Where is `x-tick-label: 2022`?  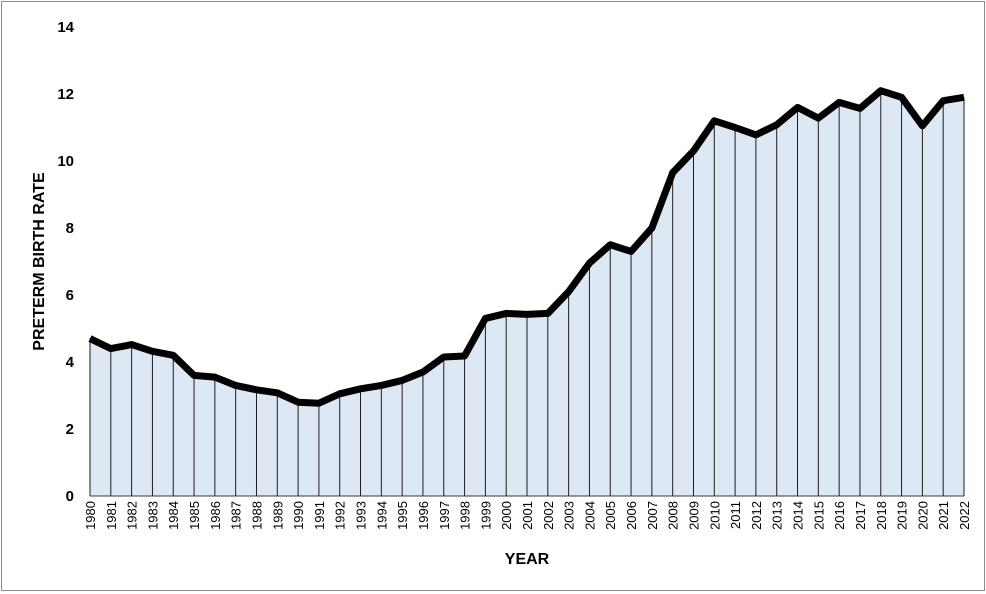
x-tick-label: 2022 is located at coordinates (964, 515).